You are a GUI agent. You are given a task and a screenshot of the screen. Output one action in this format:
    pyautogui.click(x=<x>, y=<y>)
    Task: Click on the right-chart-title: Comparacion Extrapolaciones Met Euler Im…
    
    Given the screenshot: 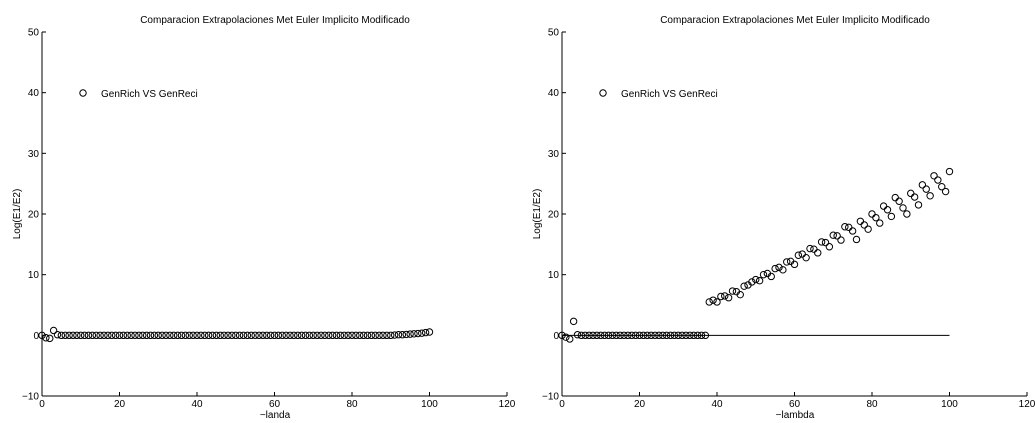 What is the action you would take?
    pyautogui.click(x=795, y=20)
    